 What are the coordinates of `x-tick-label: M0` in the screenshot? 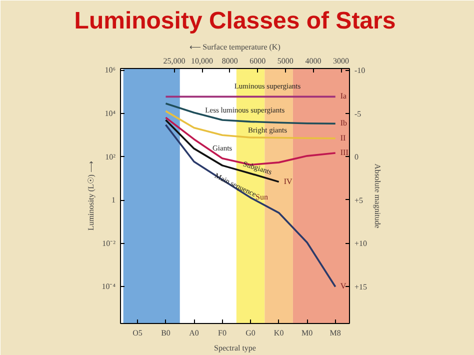 It's located at (307, 333).